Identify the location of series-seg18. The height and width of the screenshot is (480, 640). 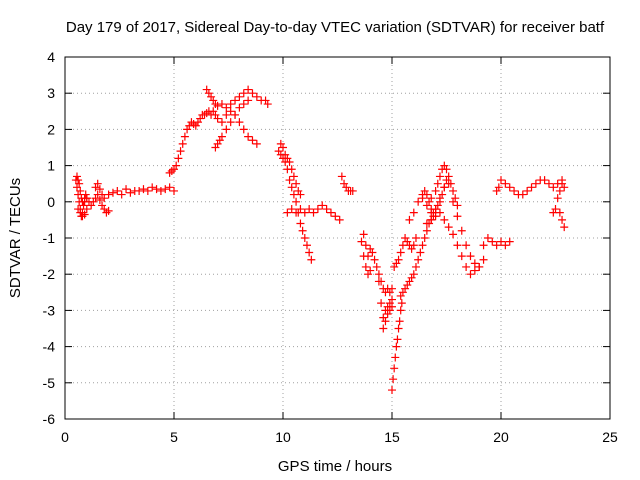
(387, 317).